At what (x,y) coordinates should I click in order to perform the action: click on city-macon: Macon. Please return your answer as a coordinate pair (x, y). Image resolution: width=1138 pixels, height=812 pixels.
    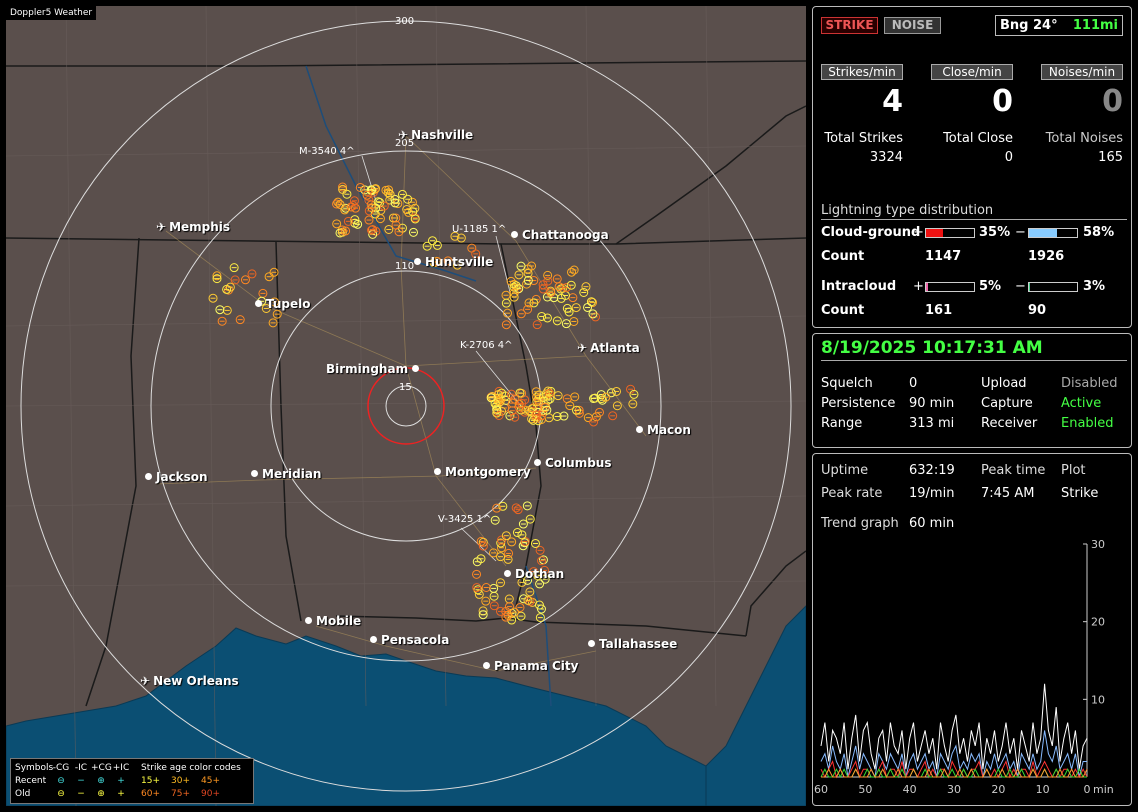
    Looking at the image, I should click on (663, 430).